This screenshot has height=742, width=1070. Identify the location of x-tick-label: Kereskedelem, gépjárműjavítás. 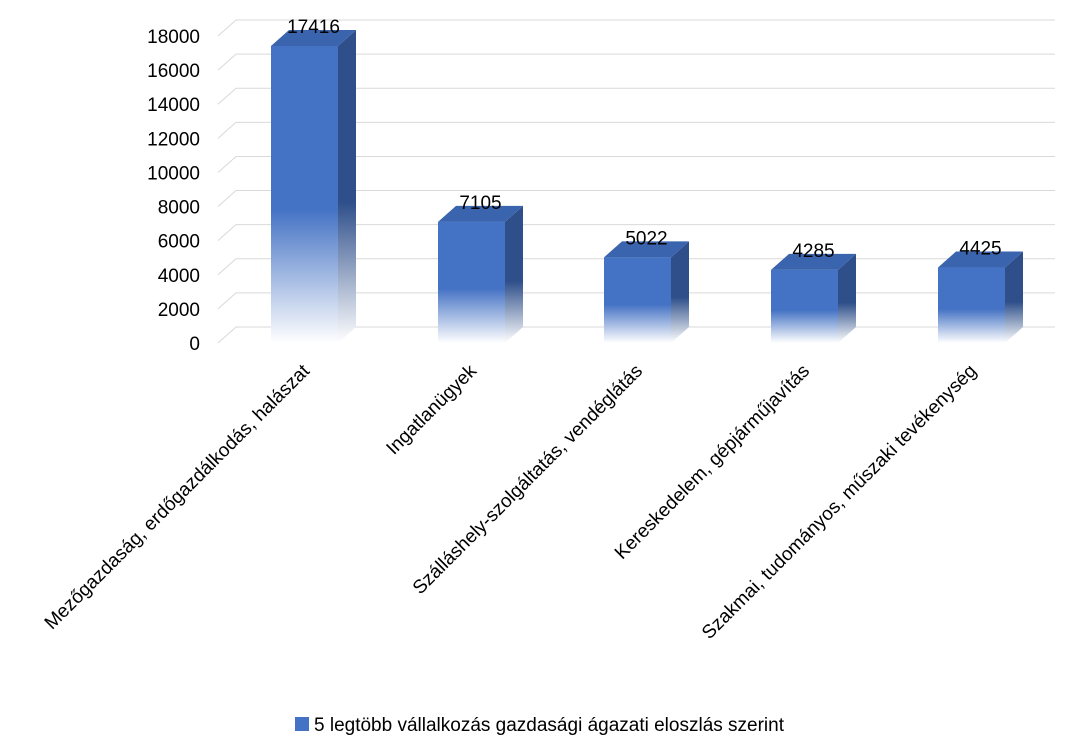
(712, 462).